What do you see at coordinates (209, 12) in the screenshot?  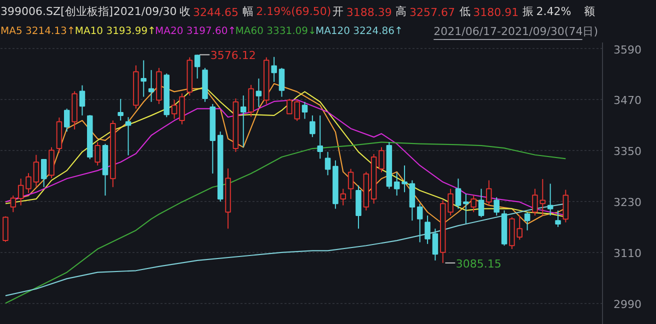 I see `text: 收 3244.65` at bounding box center [209, 12].